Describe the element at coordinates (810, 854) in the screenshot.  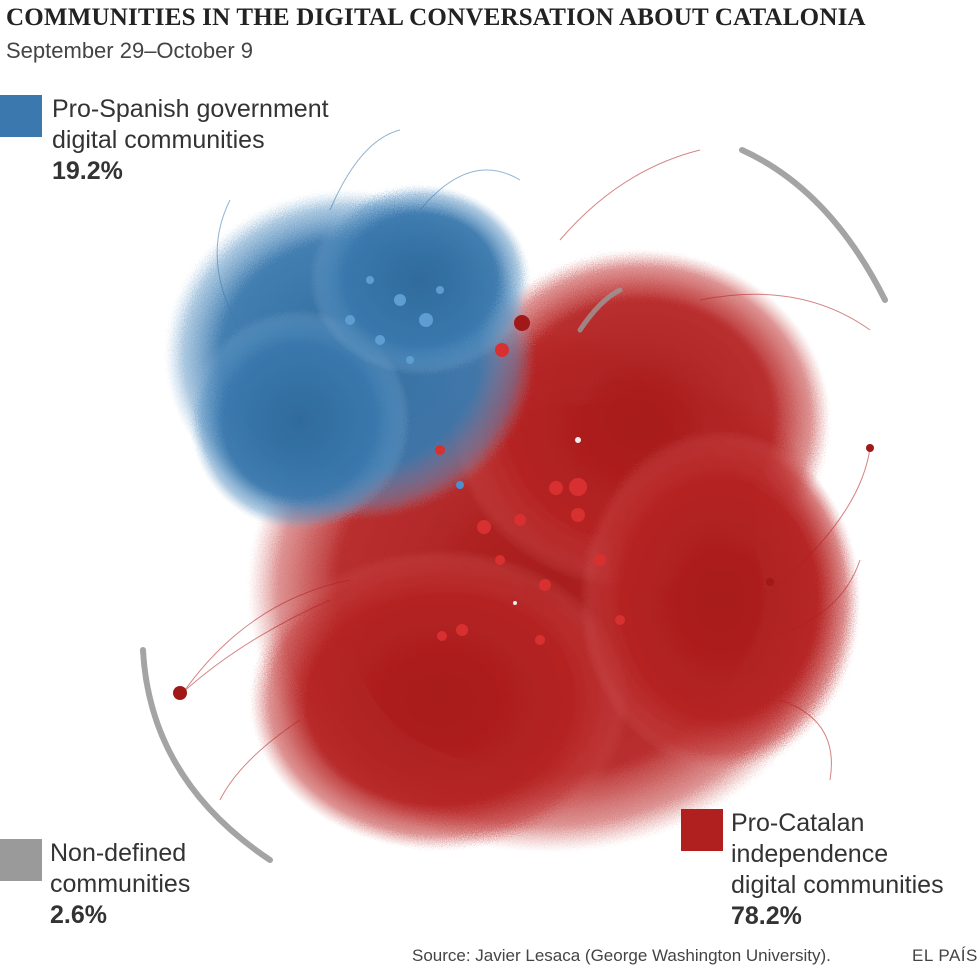
I see `legend-catalan-line2: independence` at that location.